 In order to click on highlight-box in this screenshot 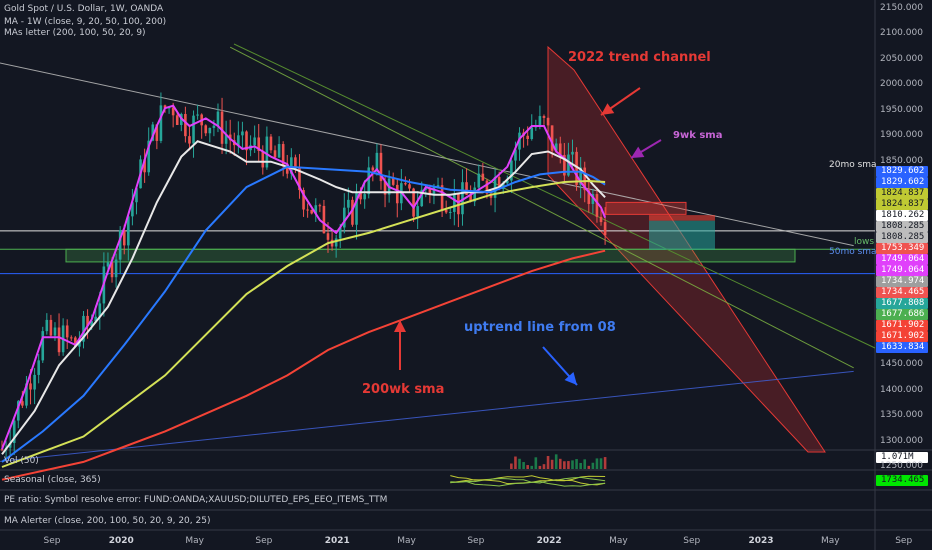, I will do `click(646, 208)`.